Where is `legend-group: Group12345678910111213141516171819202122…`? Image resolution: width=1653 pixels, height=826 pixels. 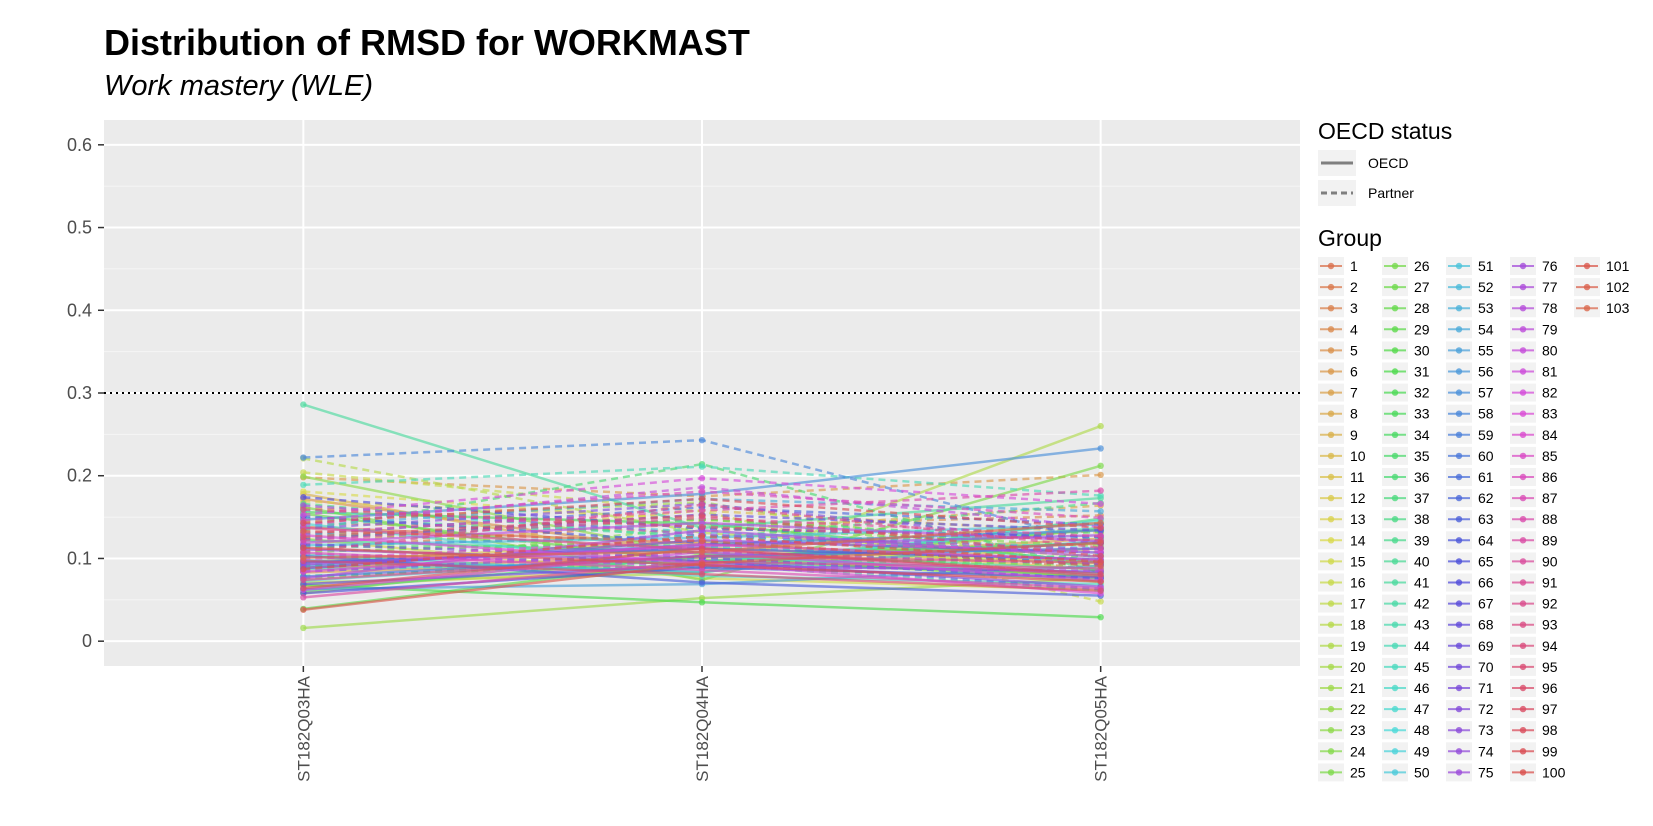
legend-group: Group12345678910111213141516171819202122… is located at coordinates (1474, 503).